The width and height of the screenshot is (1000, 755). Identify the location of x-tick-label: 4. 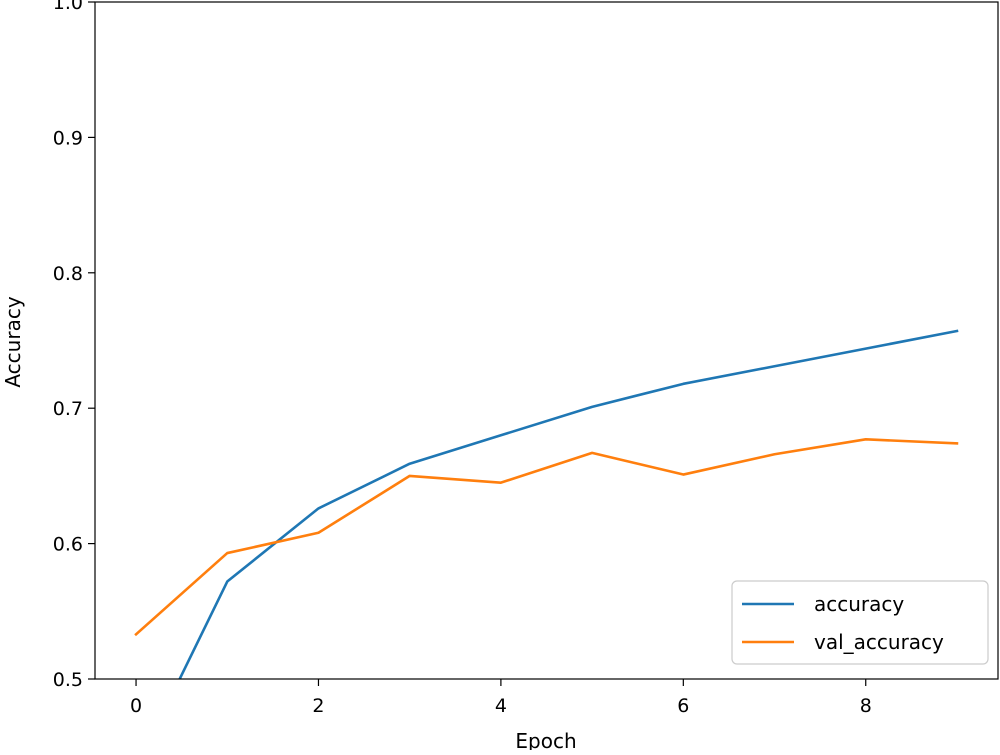
(501, 706).